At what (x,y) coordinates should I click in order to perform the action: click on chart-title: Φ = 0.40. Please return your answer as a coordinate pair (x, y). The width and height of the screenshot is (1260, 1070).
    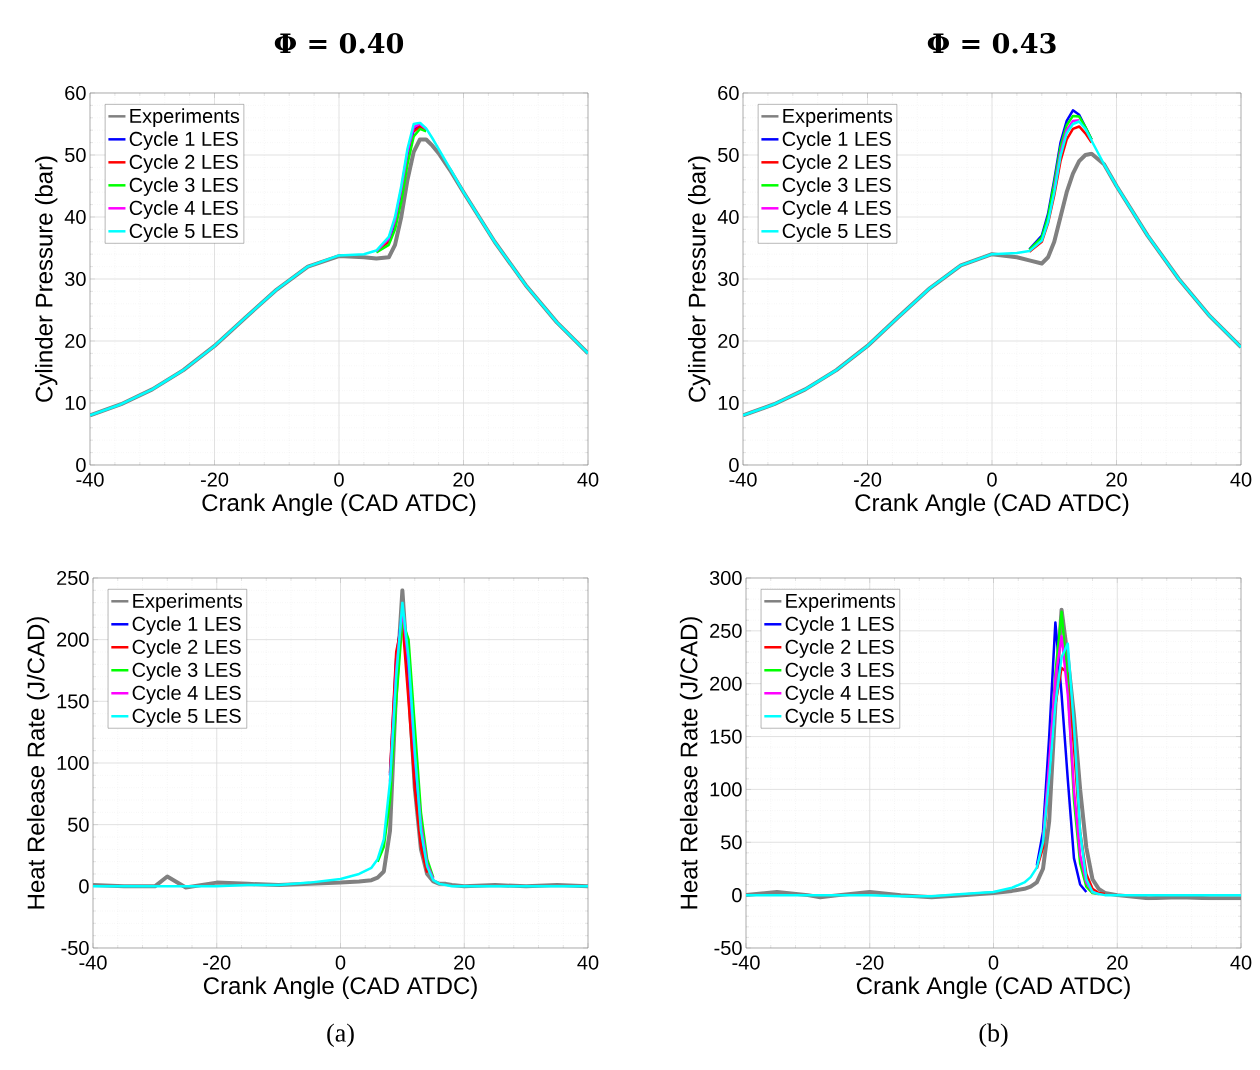
    Looking at the image, I should click on (339, 43).